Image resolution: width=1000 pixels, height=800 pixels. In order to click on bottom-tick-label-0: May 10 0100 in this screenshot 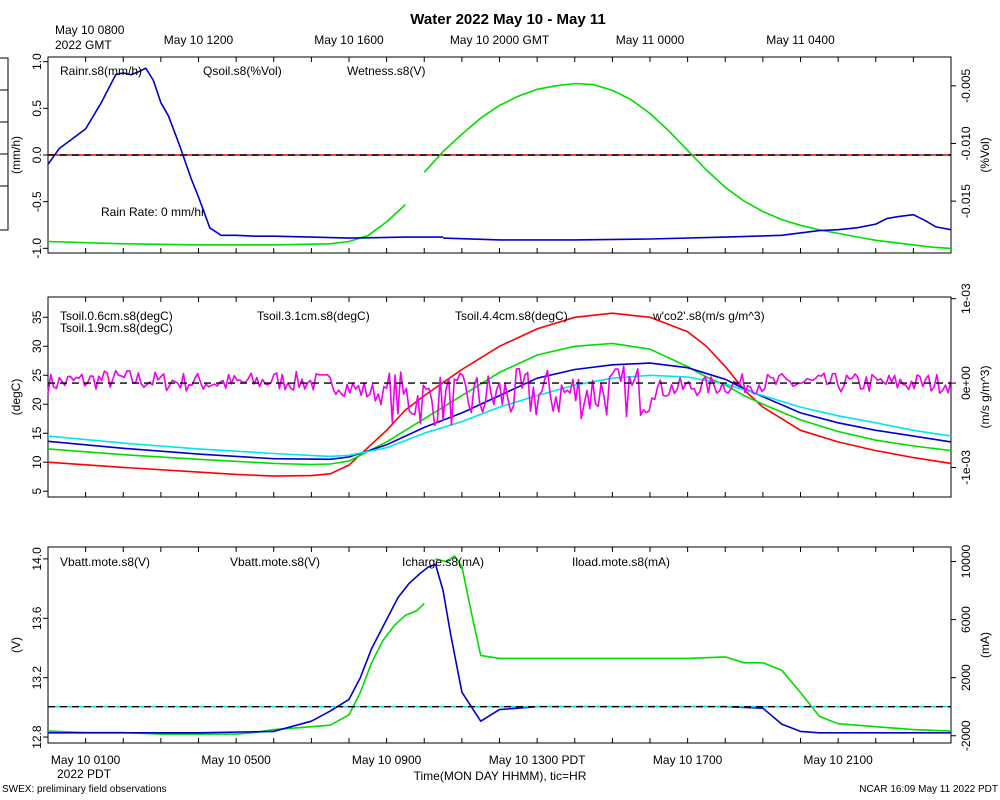, I will do `click(86, 760)`.